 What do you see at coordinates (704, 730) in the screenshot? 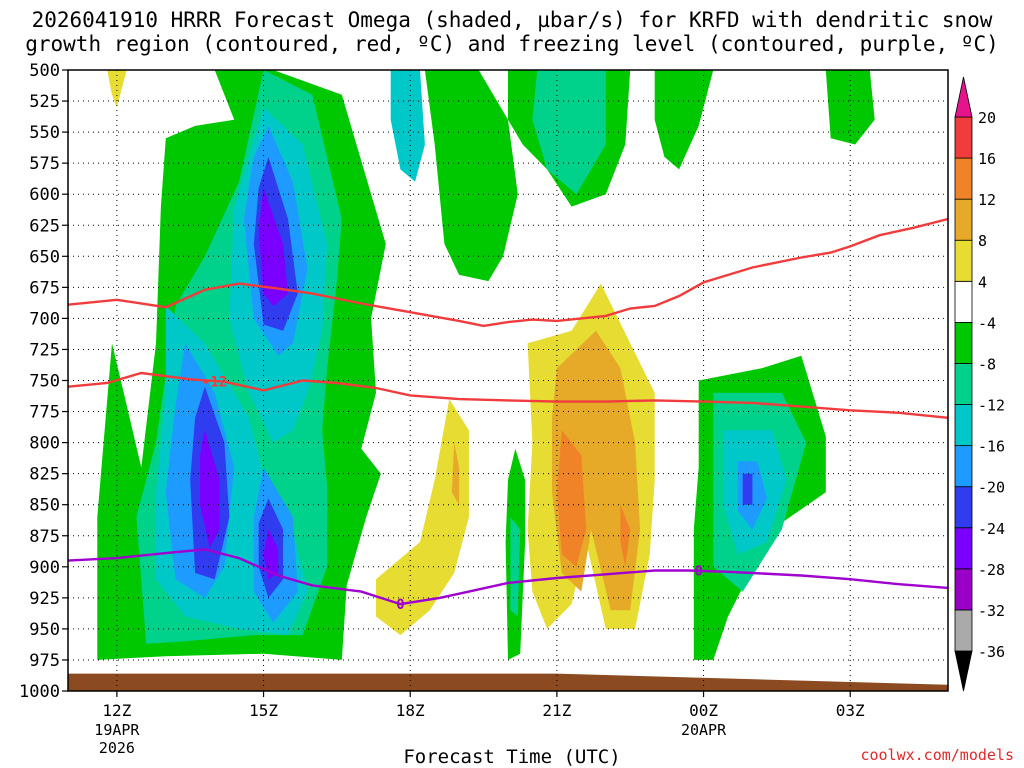
I see `x-tick-sublabel: 20APR` at bounding box center [704, 730].